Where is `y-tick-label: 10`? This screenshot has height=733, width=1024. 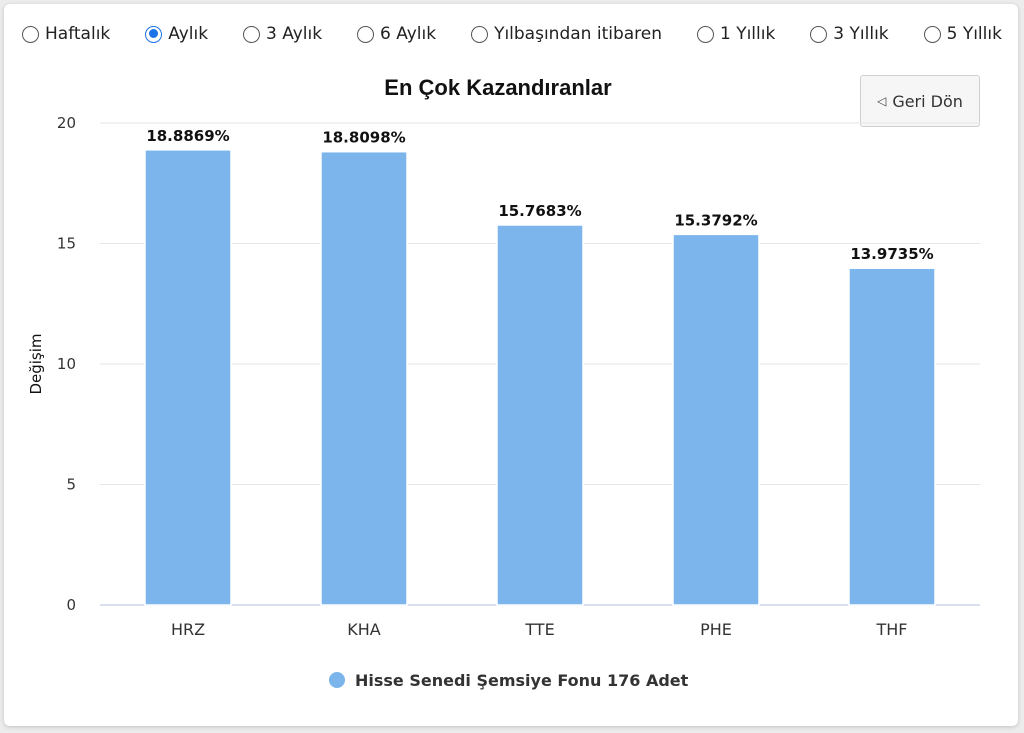 y-tick-label: 10 is located at coordinates (66, 364).